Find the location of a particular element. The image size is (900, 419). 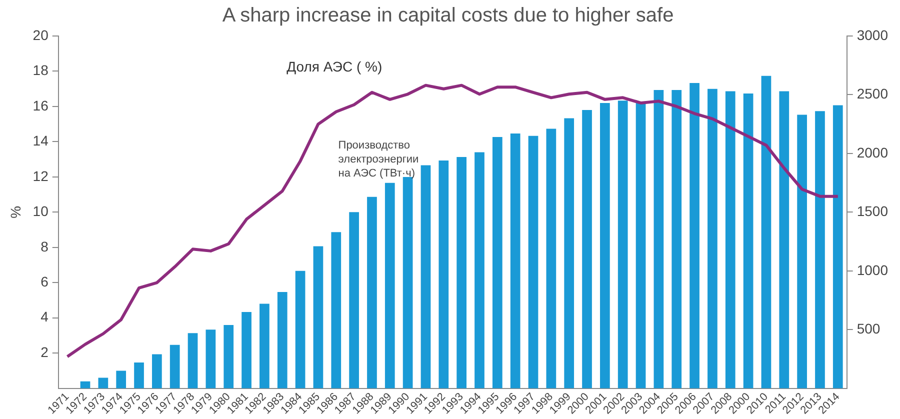

y-tick-label: 6 is located at coordinates (44, 282).